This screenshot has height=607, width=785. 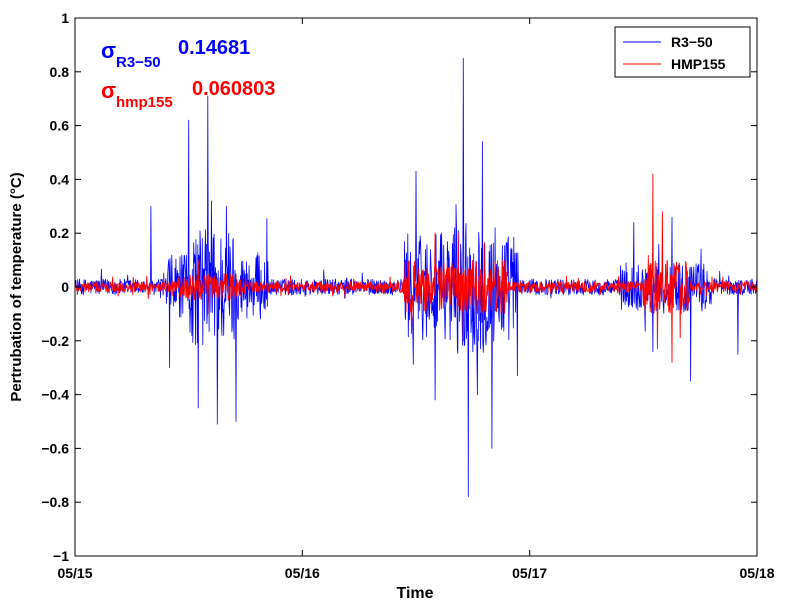 What do you see at coordinates (55, 502) in the screenshot?
I see `y-tick-label: −0.8` at bounding box center [55, 502].